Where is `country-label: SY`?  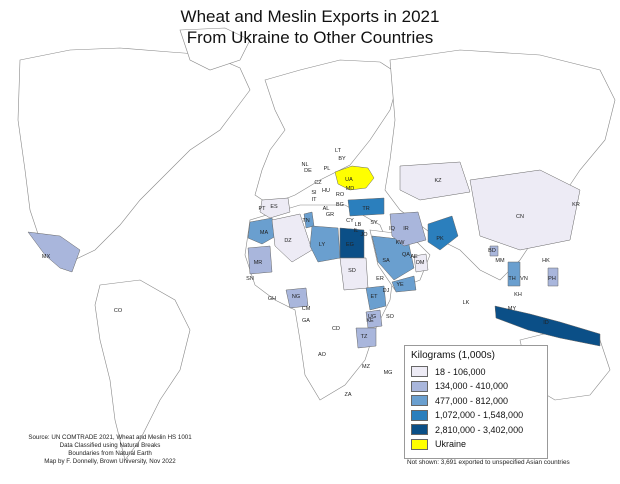
country-label: SY is located at coordinates (374, 223).